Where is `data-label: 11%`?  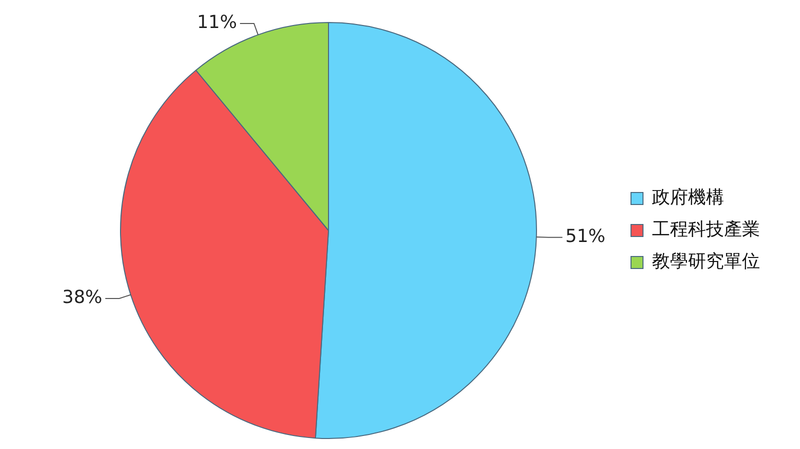
data-label: 11% is located at coordinates (216, 23).